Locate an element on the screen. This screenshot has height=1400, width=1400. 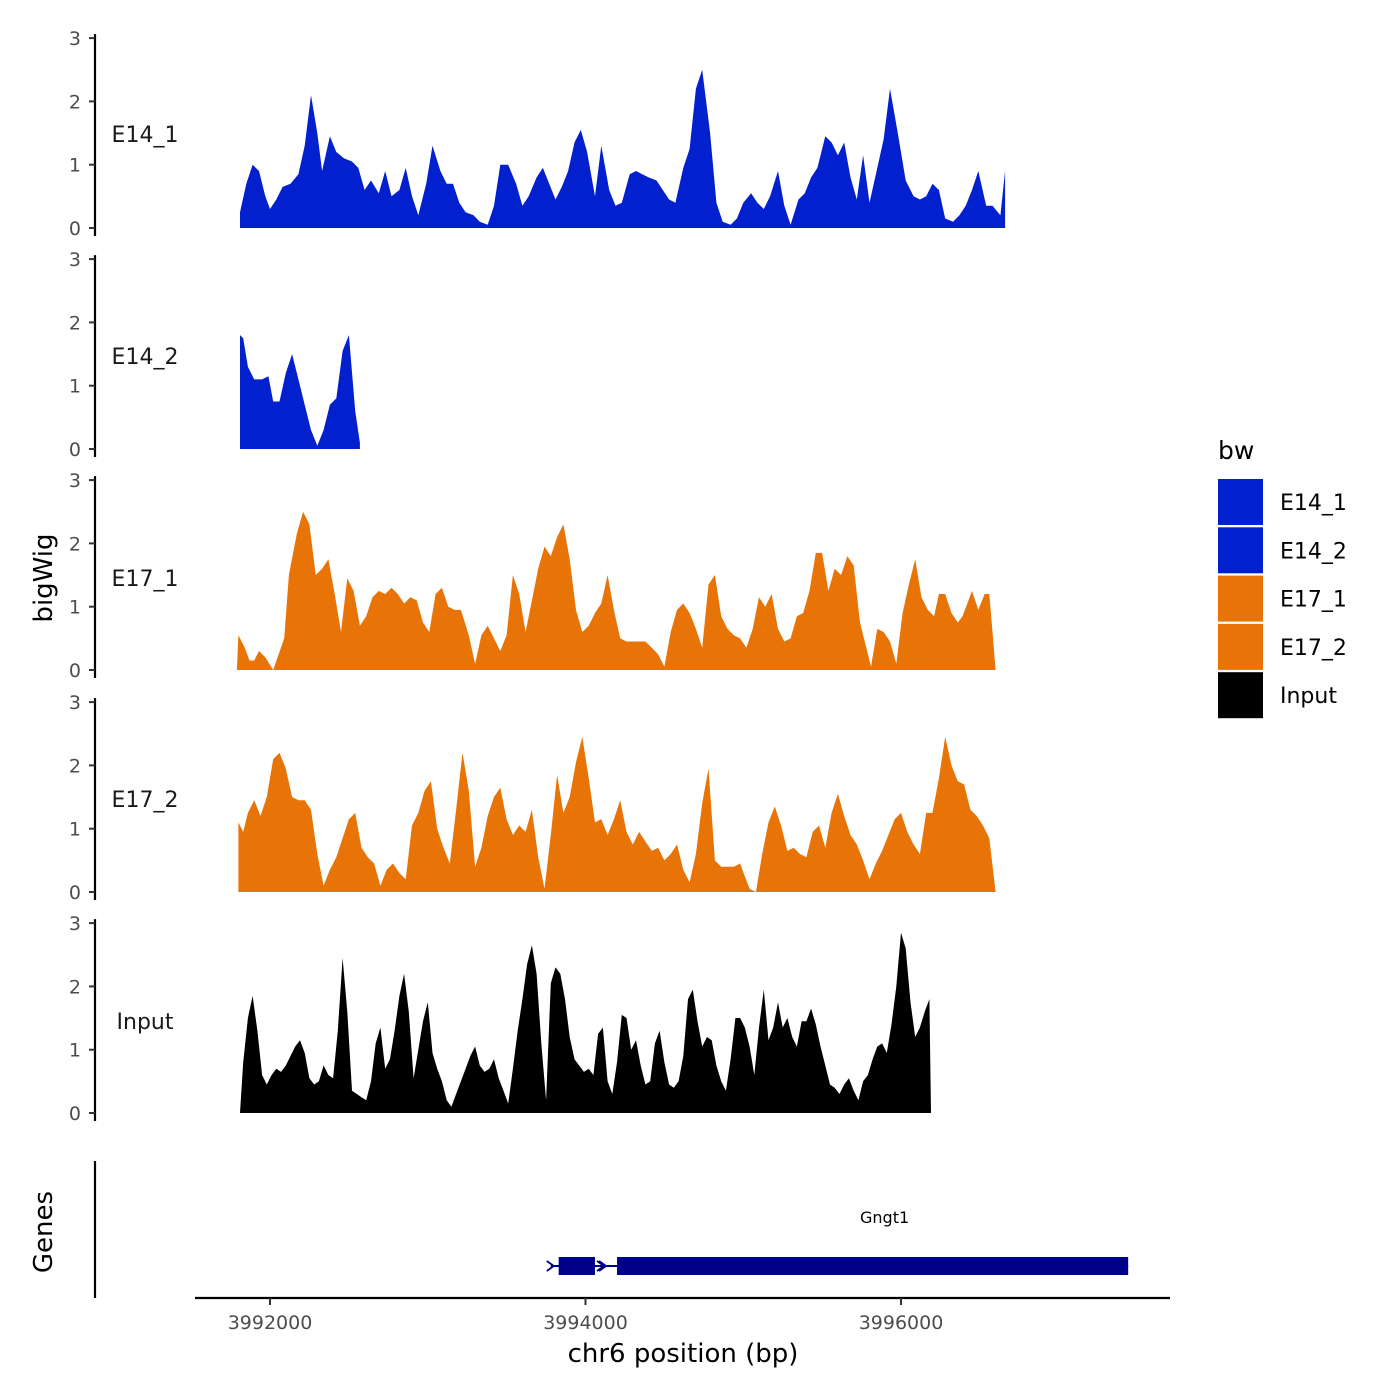
legend-item-e14-1: E14_1 is located at coordinates (1282, 502).